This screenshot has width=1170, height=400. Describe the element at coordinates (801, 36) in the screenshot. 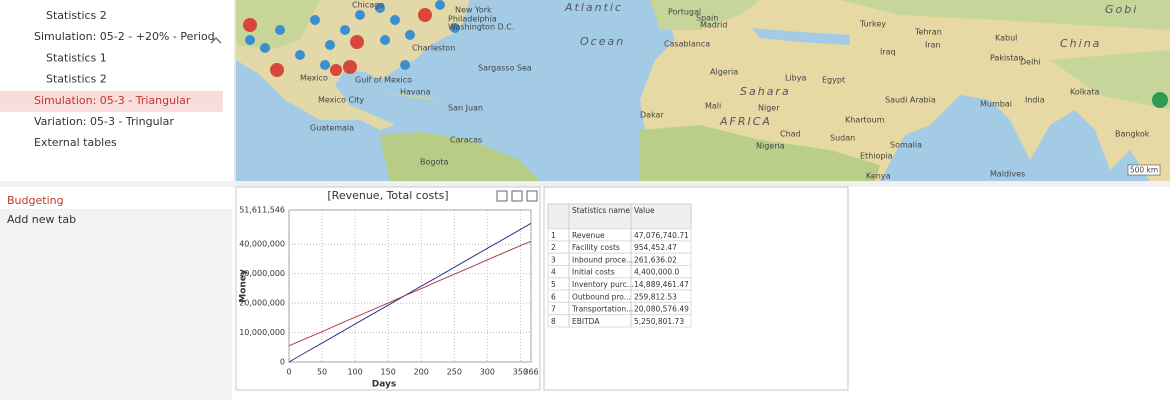

I see `sea` at that location.